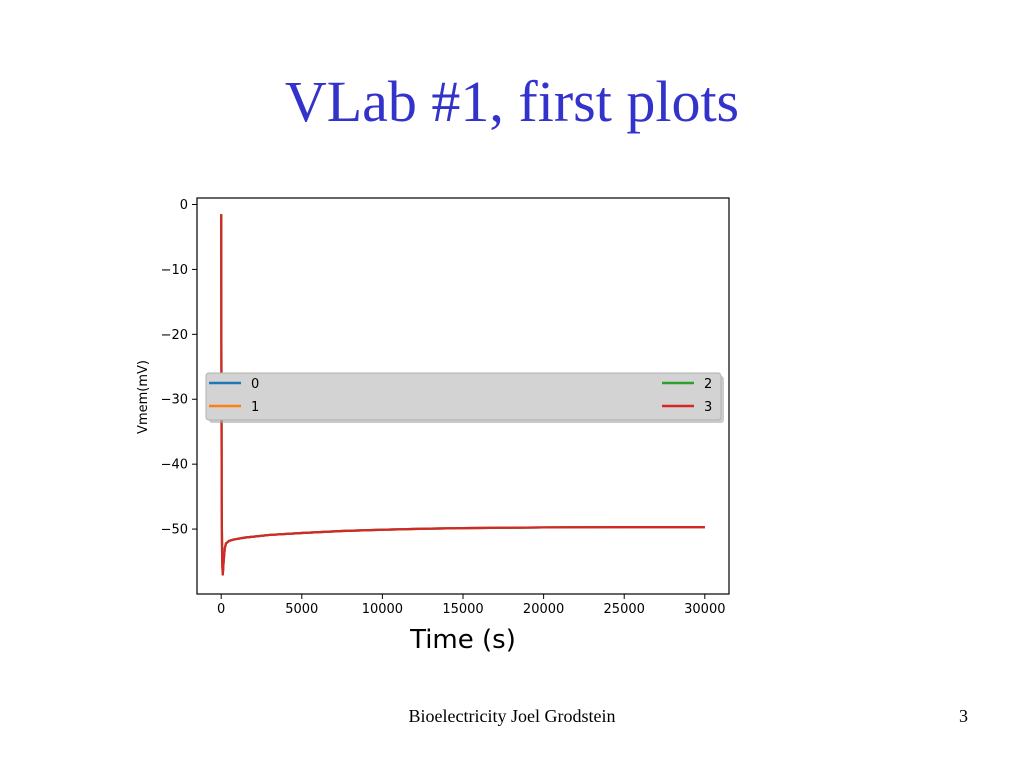 The width and height of the screenshot is (1024, 768). I want to click on x-tick-label: 20000, so click(543, 609).